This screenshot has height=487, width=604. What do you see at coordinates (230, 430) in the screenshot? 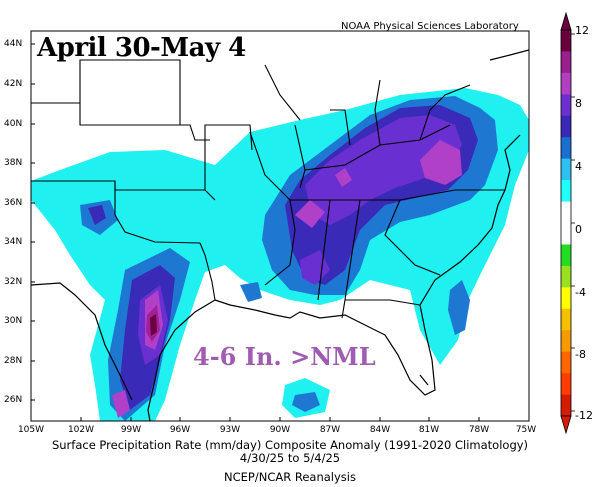
I see `lon-label: 93W` at bounding box center [230, 430].